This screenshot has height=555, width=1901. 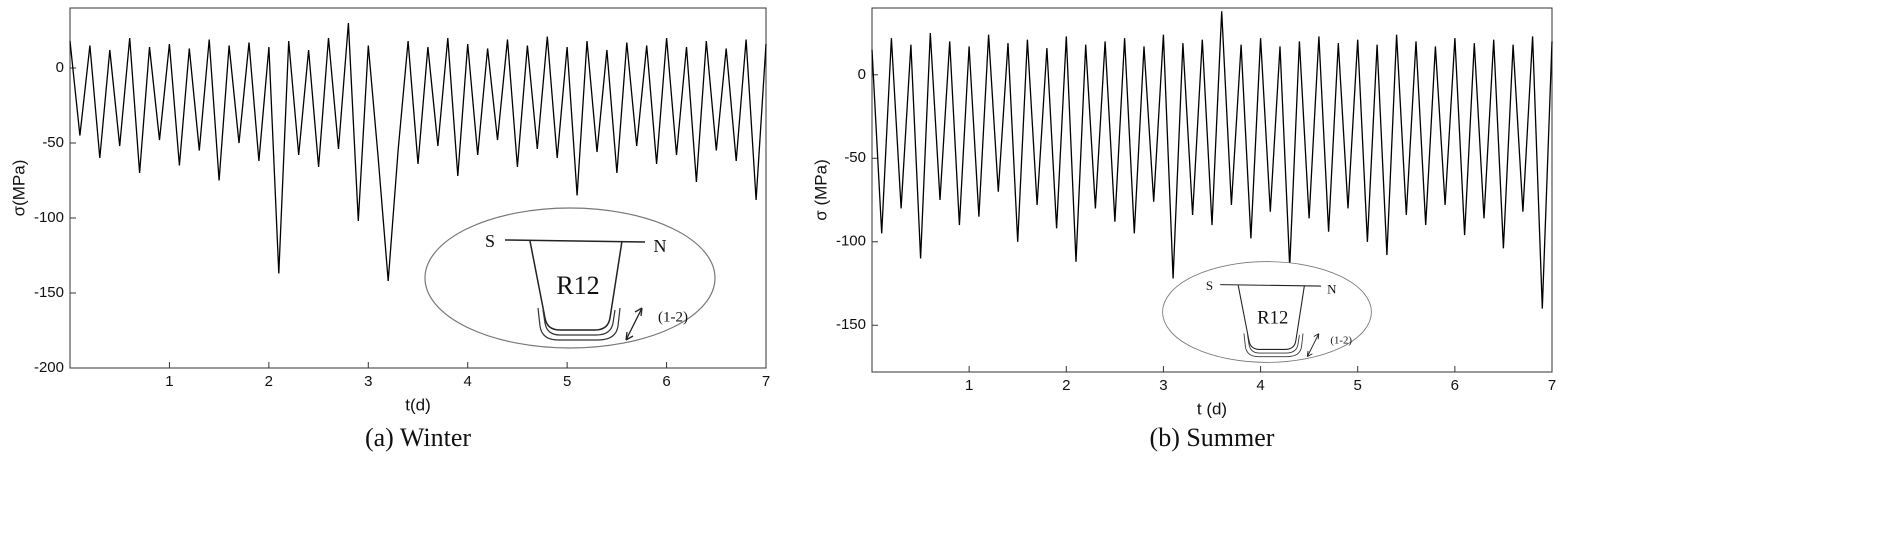 I want to click on y-axis-label: σ (MPa), so click(x=820, y=190).